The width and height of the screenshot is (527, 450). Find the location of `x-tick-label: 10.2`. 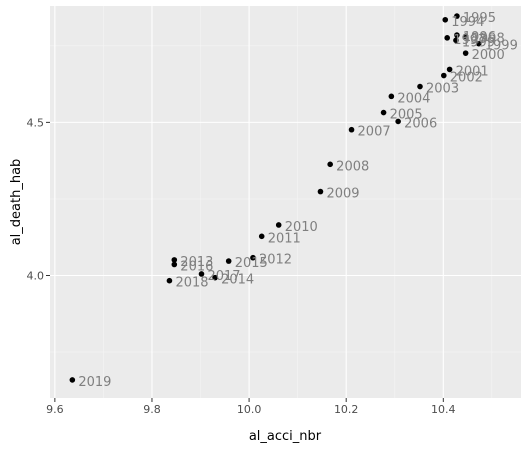

x-tick-label: 10.2 is located at coordinates (346, 409).